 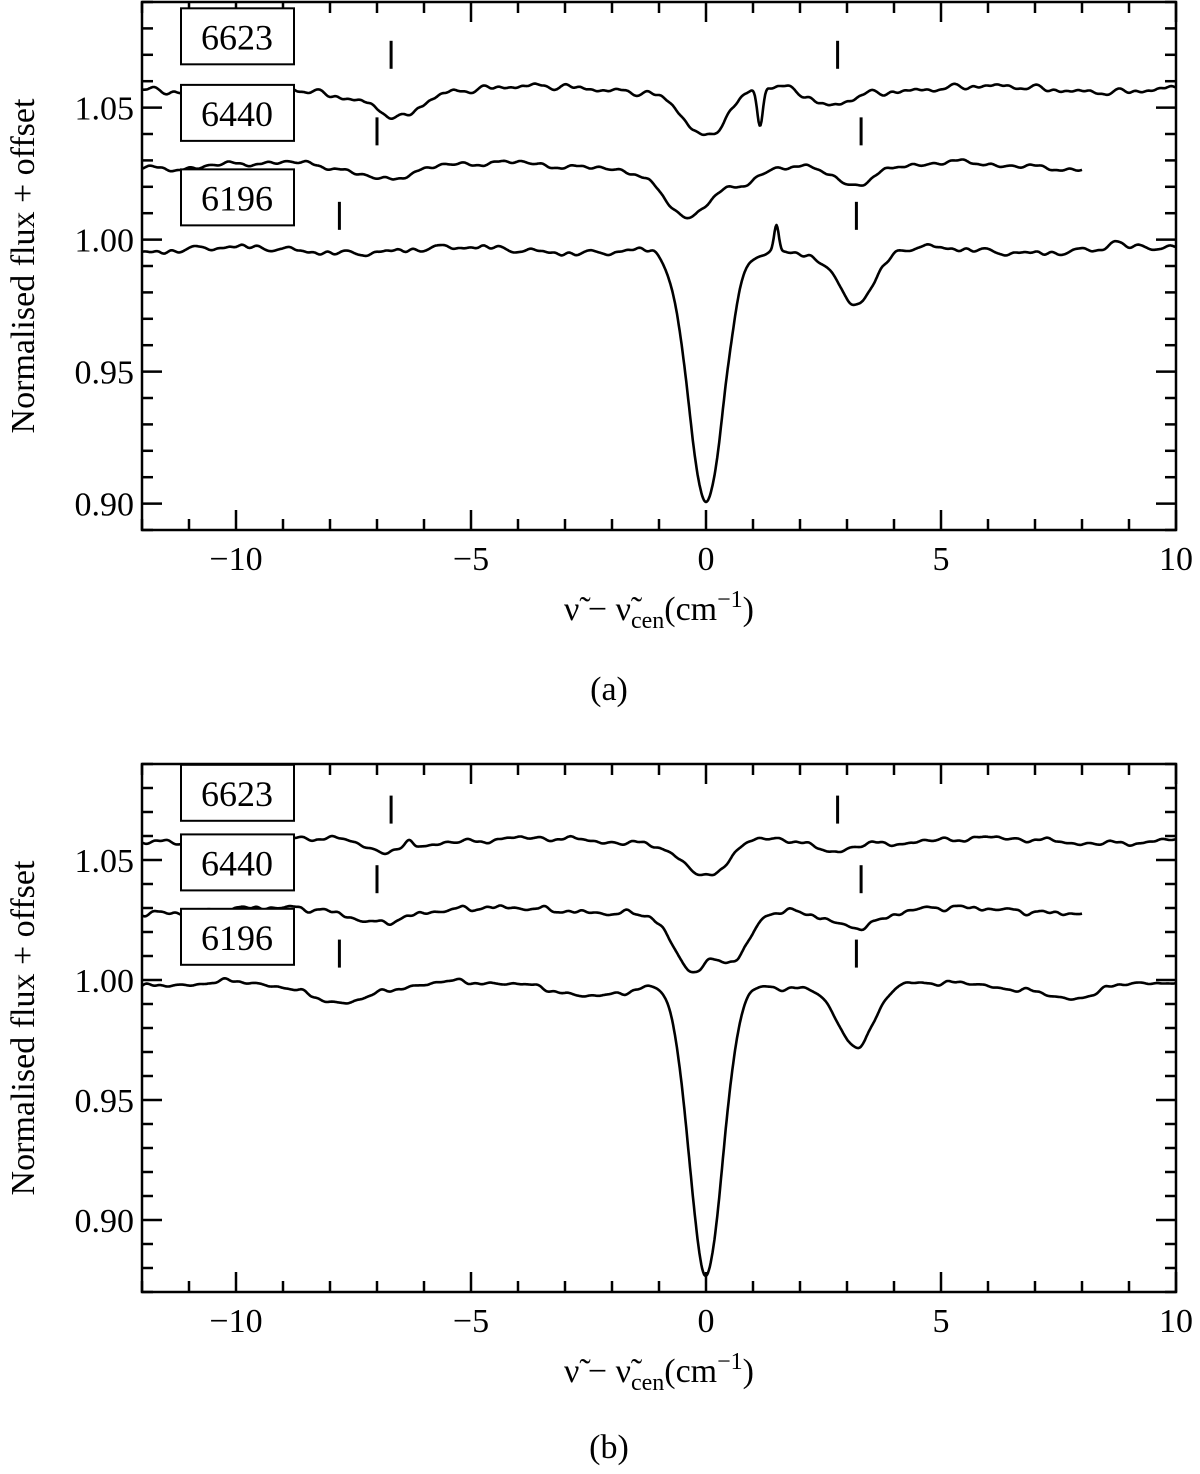 I want to click on panel-caption: (a), so click(x=609, y=689).